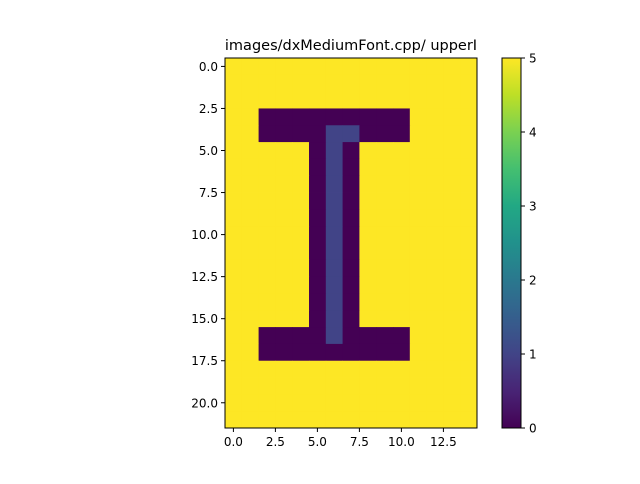  I want to click on x-tick-label: 12.5, so click(443, 442).